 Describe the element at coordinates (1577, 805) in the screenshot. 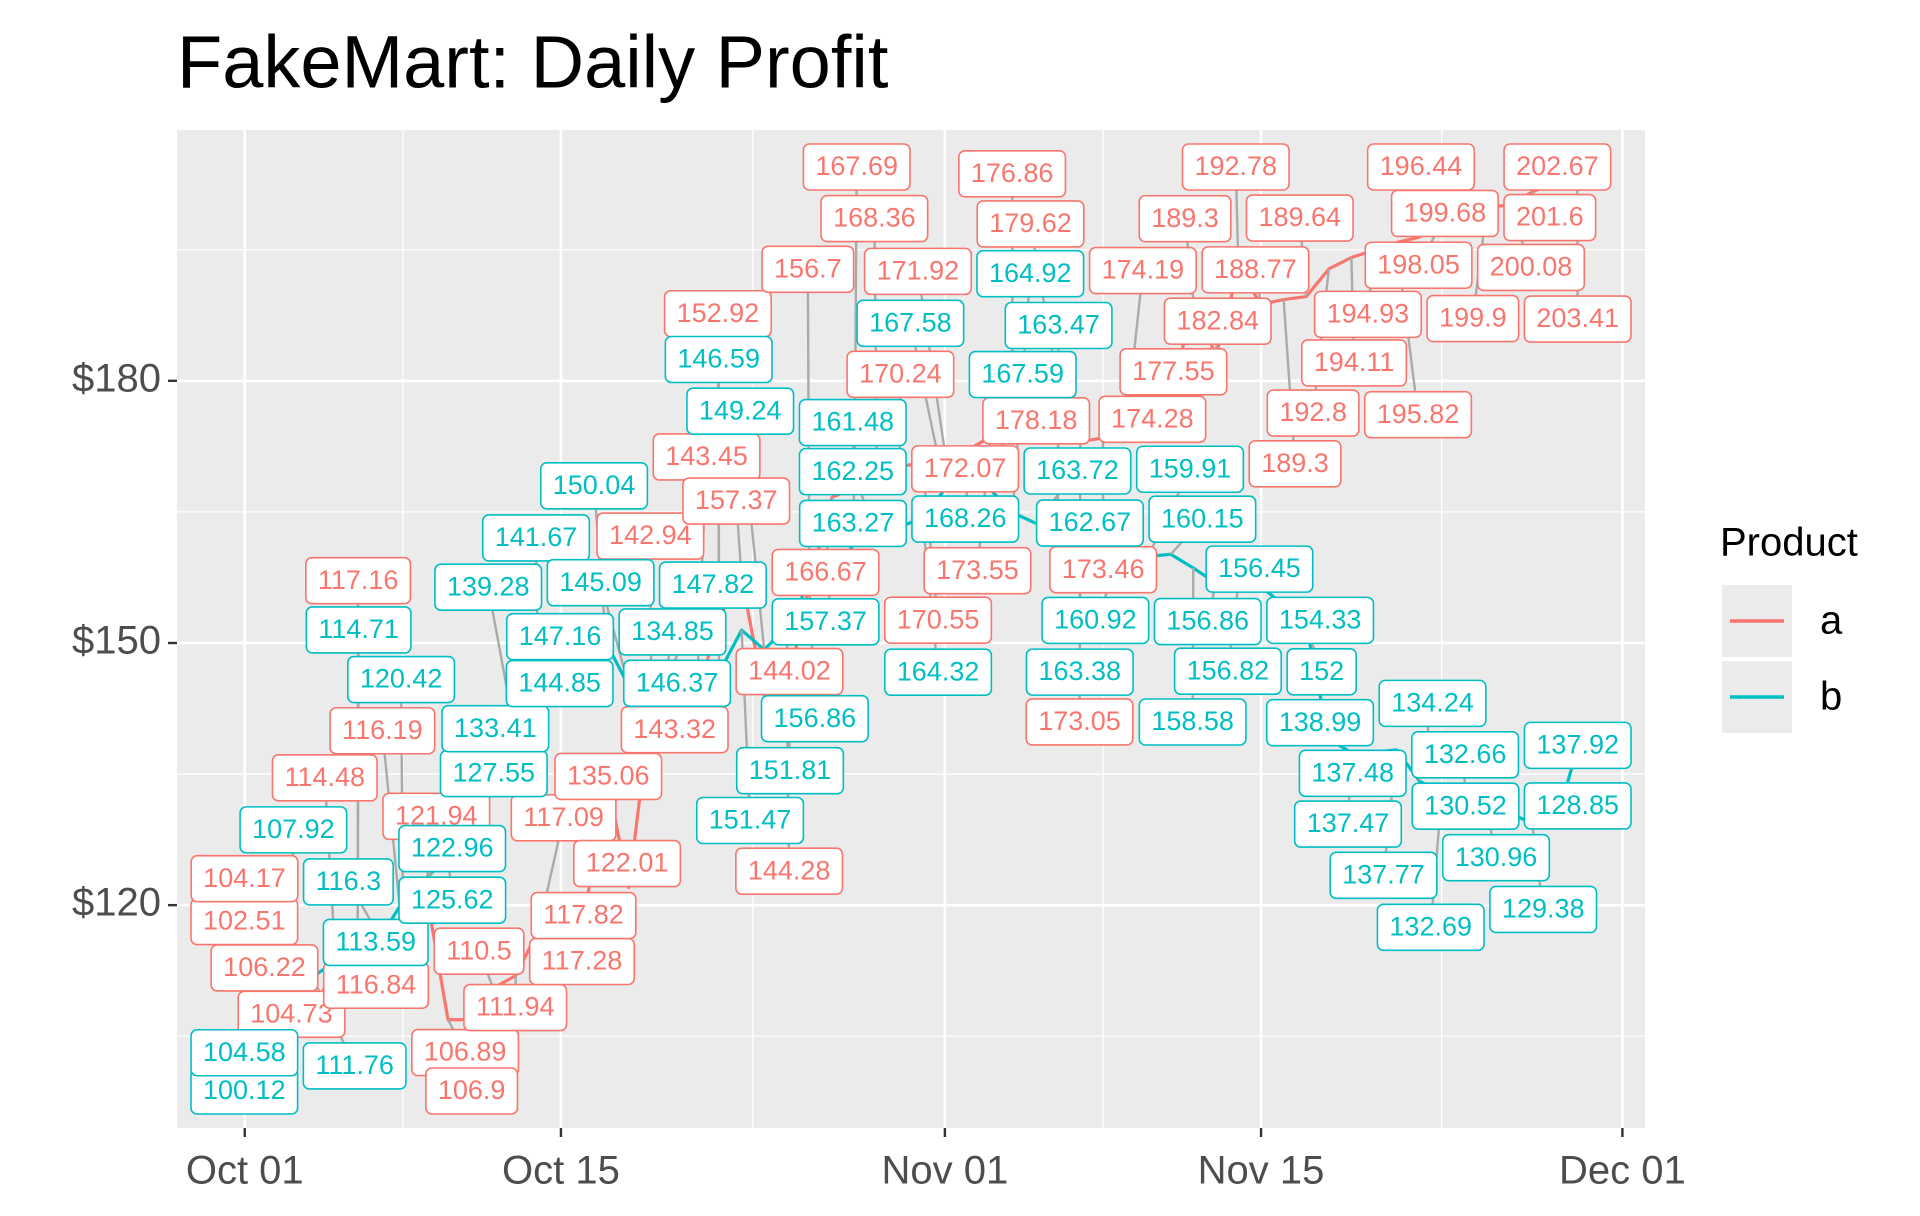

I see `data-label: 128.85` at that location.